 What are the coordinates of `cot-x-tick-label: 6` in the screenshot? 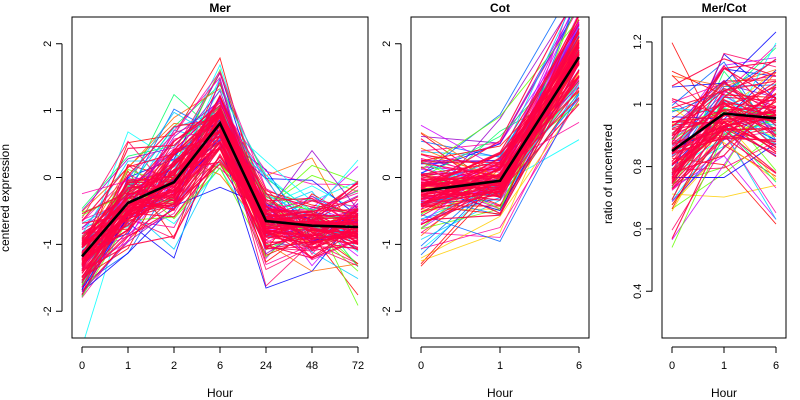 It's located at (579, 366).